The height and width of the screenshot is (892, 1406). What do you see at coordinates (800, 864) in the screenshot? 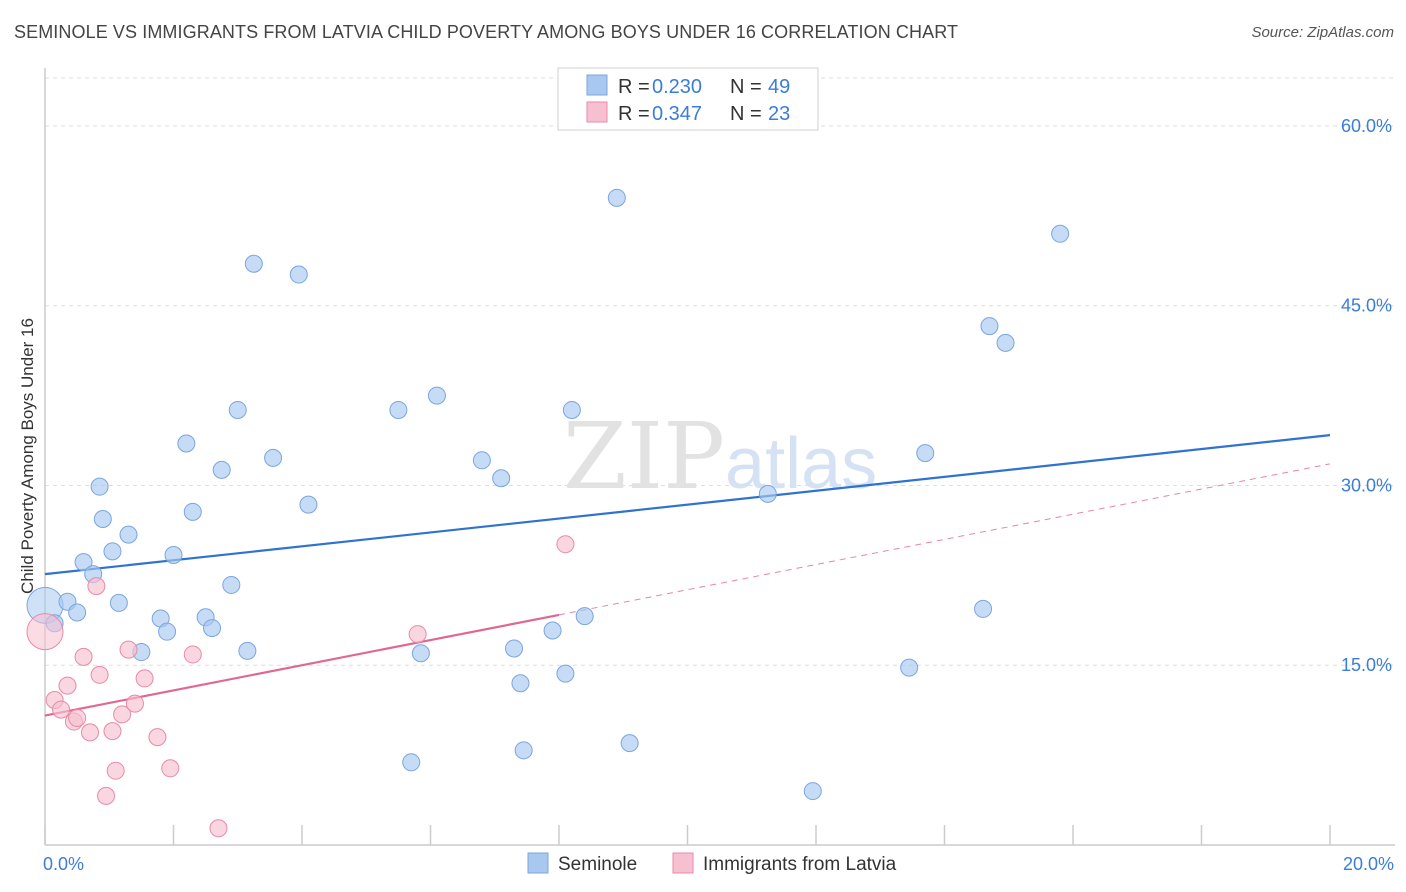
I see `bottom-legend-label: Immigrants from Latvia` at bounding box center [800, 864].